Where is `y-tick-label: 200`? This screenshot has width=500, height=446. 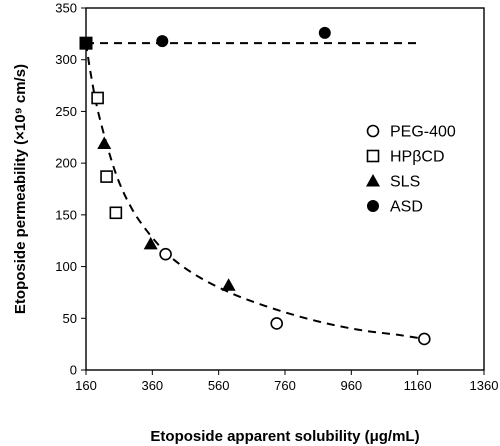
y-tick-label: 200 is located at coordinates (66, 163).